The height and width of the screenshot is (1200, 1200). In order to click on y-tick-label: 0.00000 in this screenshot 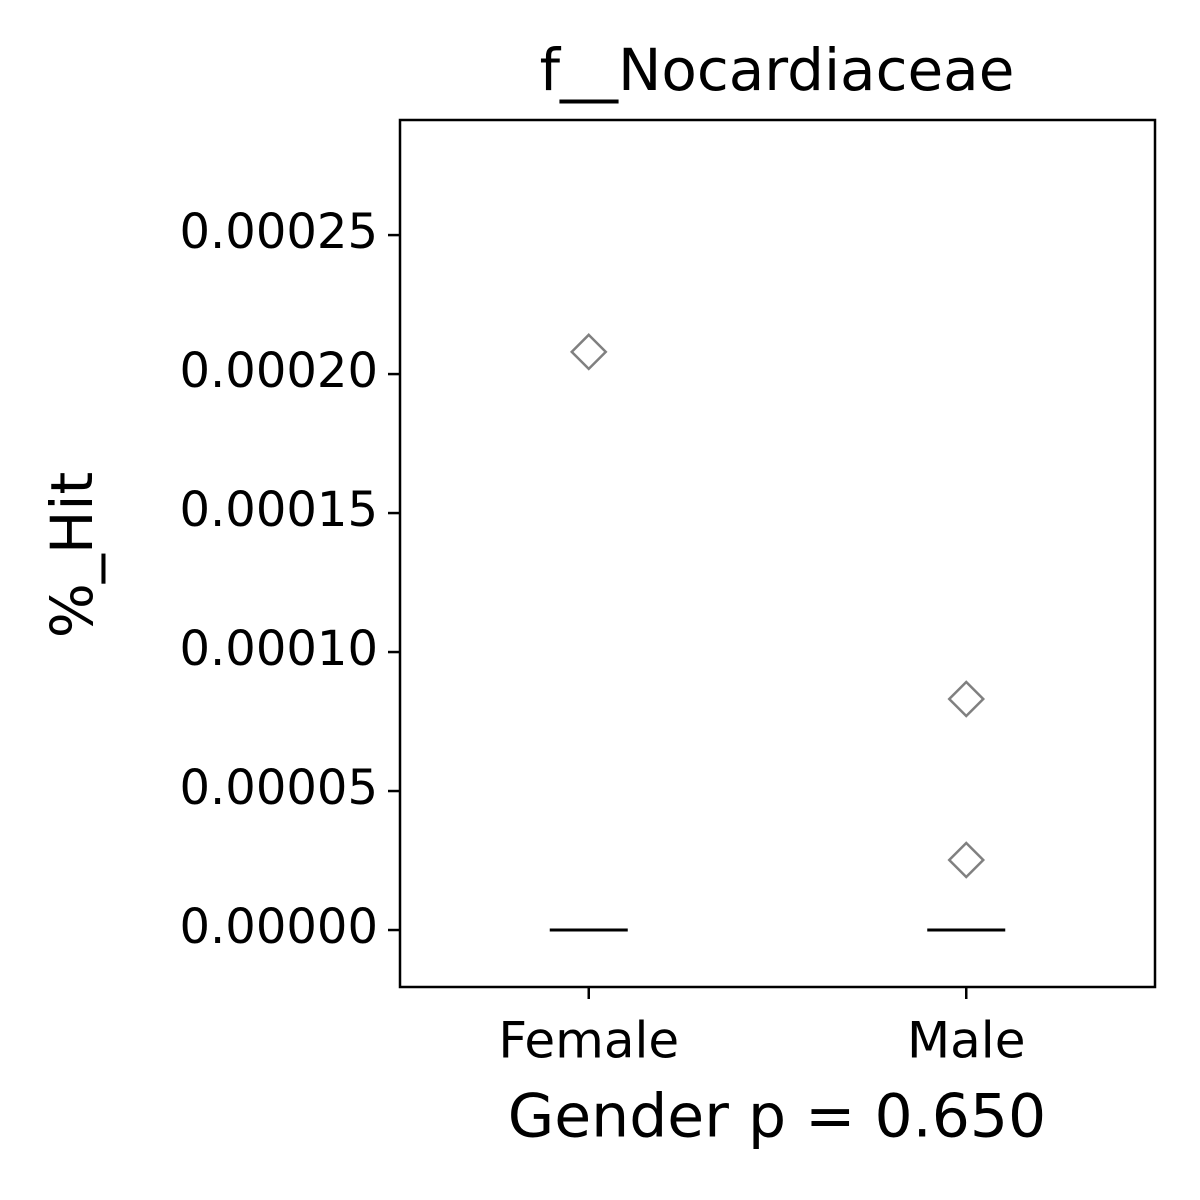, I will do `click(279, 927)`.